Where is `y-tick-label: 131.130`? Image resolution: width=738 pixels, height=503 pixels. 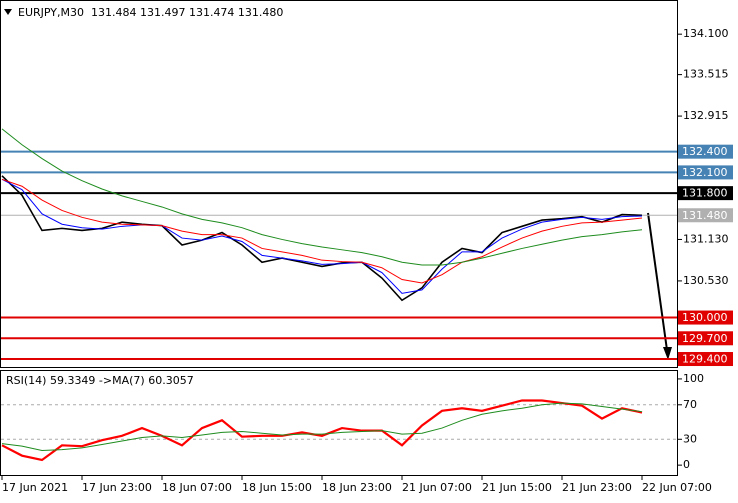 y-tick-label: 131.130 is located at coordinates (706, 238).